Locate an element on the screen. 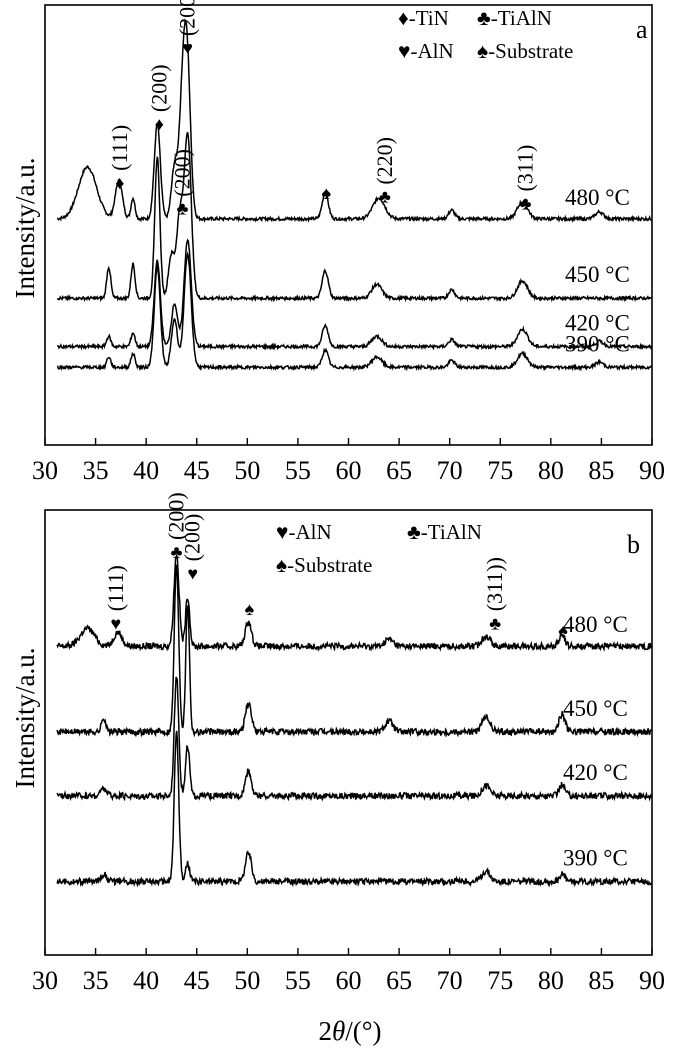  x-axis-label: 2θ/(°) is located at coordinates (349, 1031).